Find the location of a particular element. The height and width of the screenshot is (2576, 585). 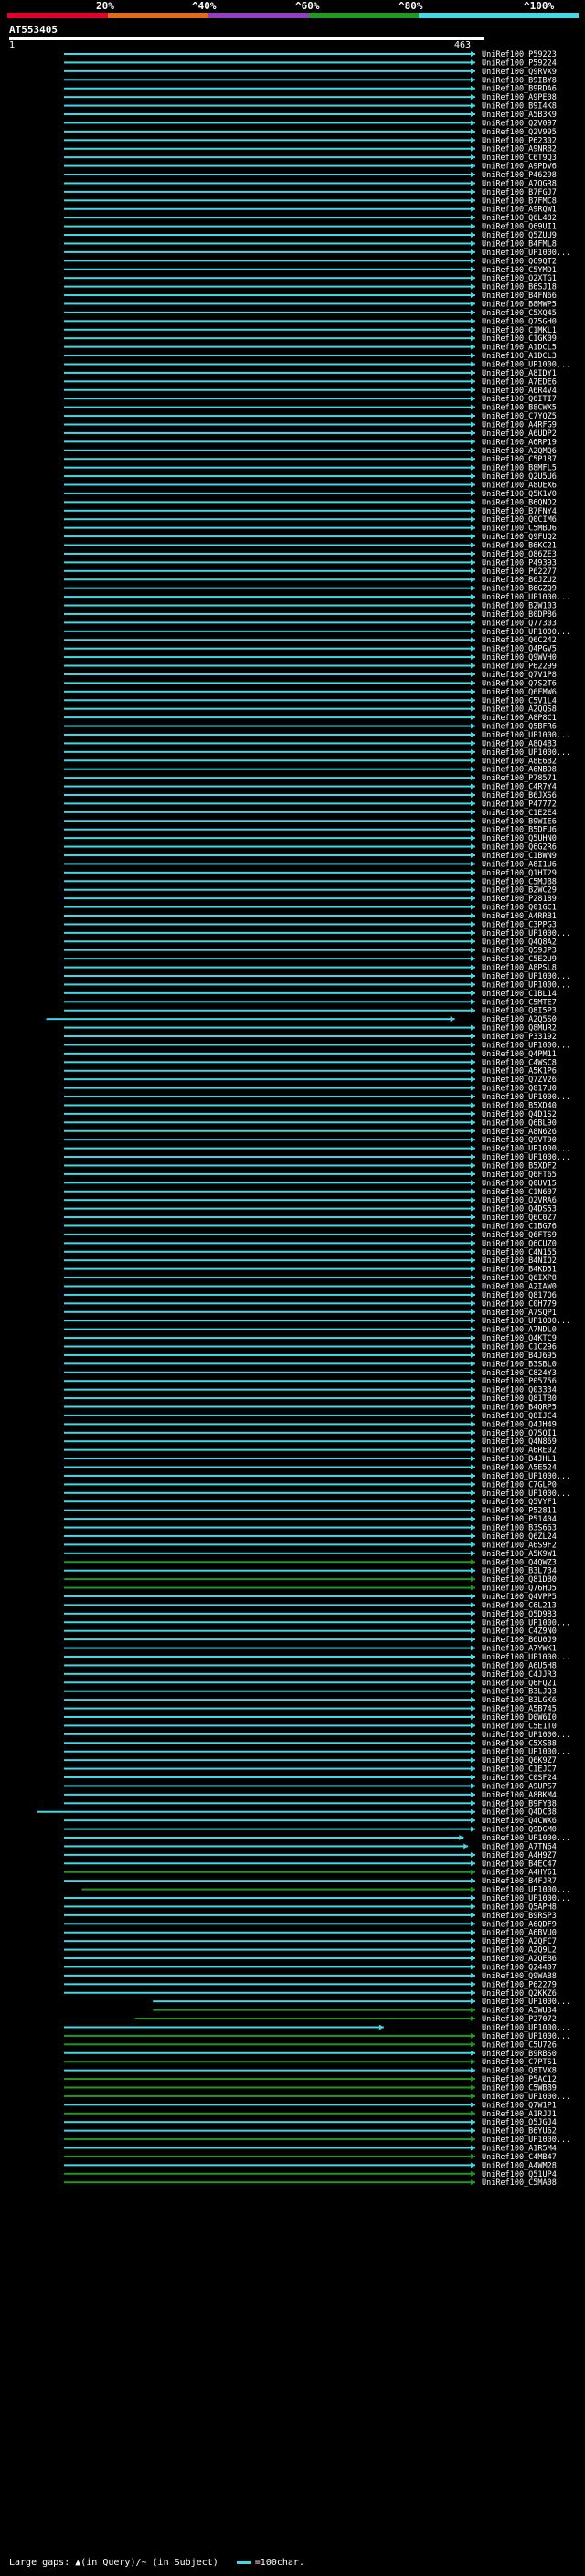

hit-label-211: UniRef100_A4HY61 is located at coordinates (519, 1873).